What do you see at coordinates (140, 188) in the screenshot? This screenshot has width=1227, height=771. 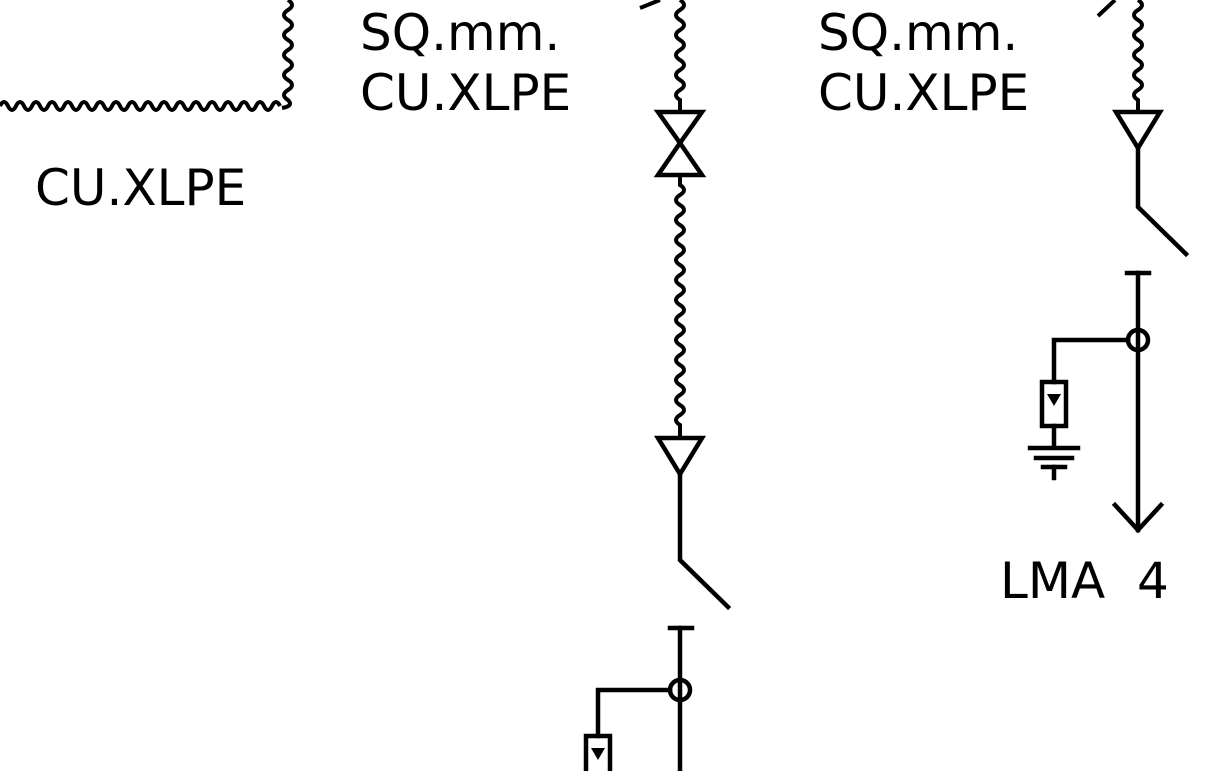 I see `left-cable-type-label: CU.XLPE` at bounding box center [140, 188].